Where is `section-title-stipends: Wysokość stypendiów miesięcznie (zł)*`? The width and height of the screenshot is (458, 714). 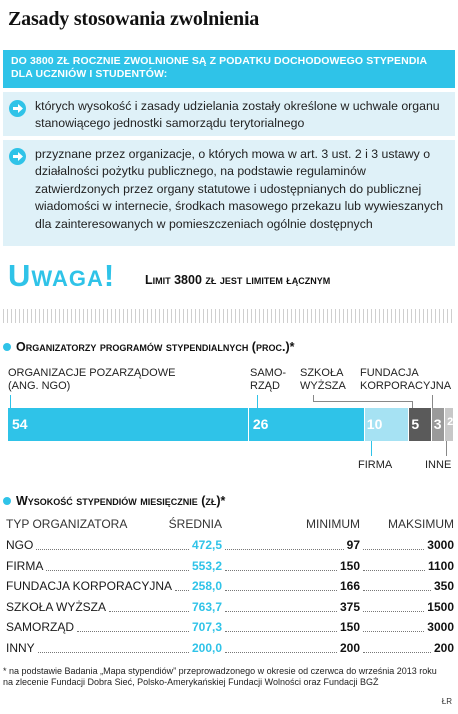
section-title-stipends: Wysokość stypendiów miesięcznie (zł)* is located at coordinates (114, 501).